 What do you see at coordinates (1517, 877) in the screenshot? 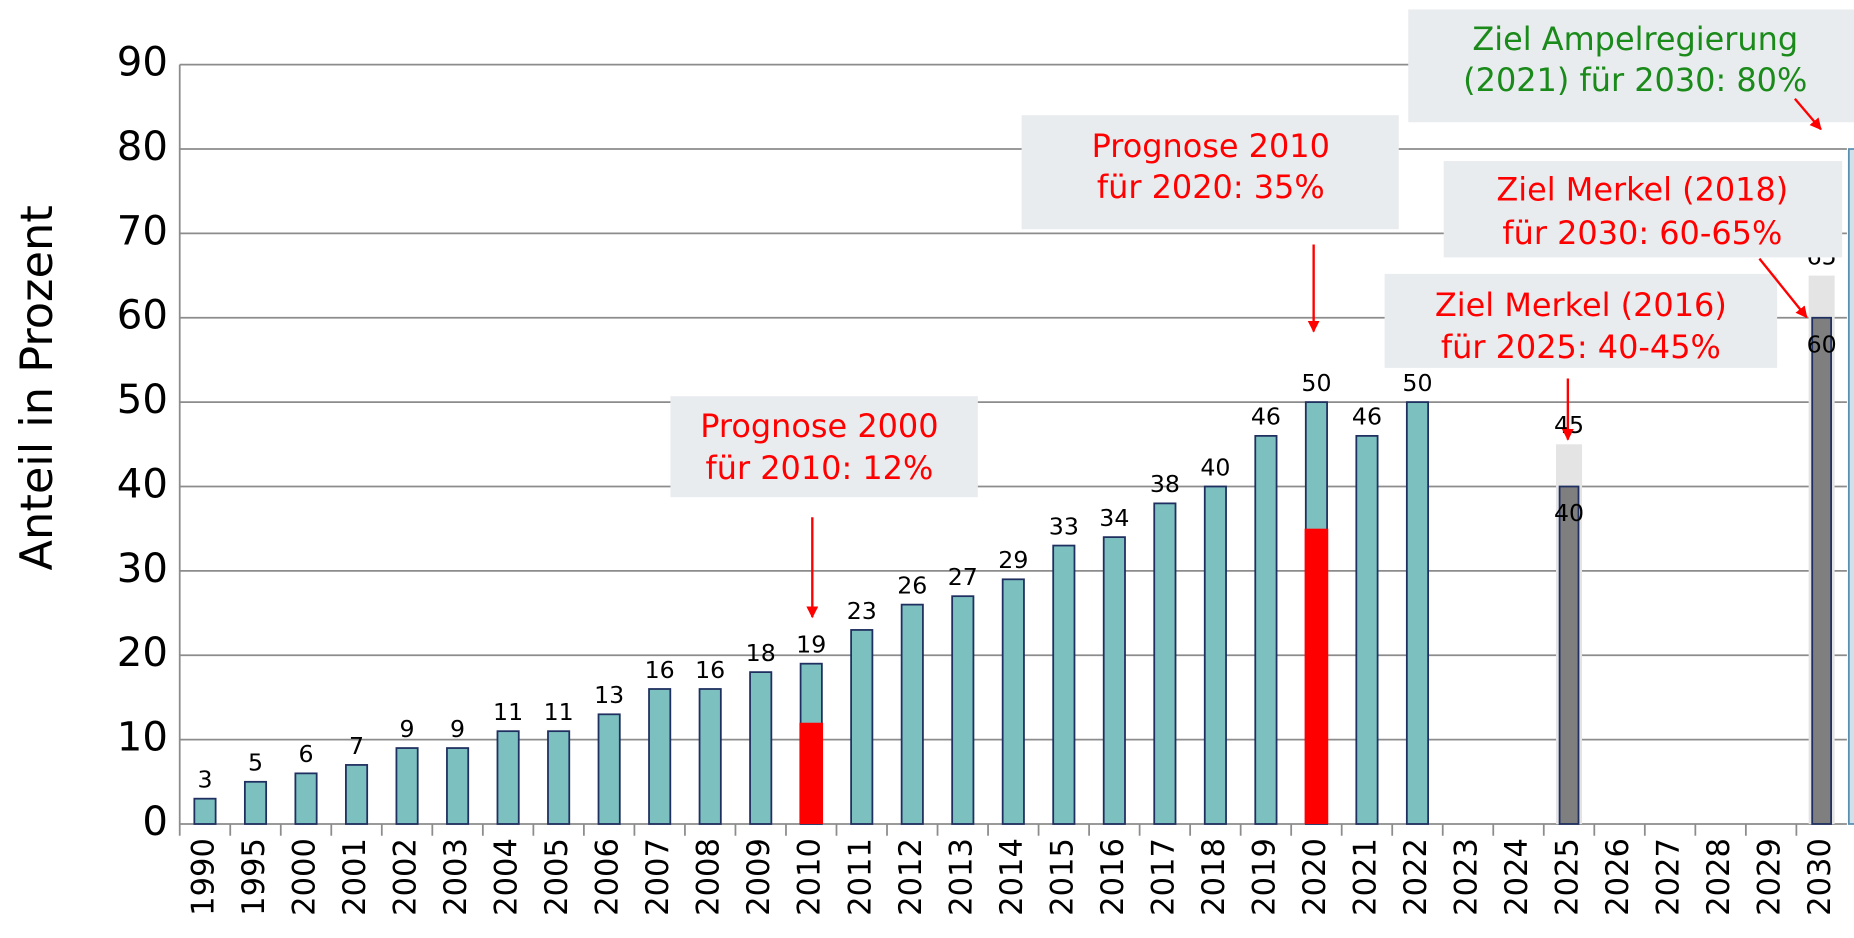
I see `x-tick-label: 2024` at bounding box center [1517, 877].